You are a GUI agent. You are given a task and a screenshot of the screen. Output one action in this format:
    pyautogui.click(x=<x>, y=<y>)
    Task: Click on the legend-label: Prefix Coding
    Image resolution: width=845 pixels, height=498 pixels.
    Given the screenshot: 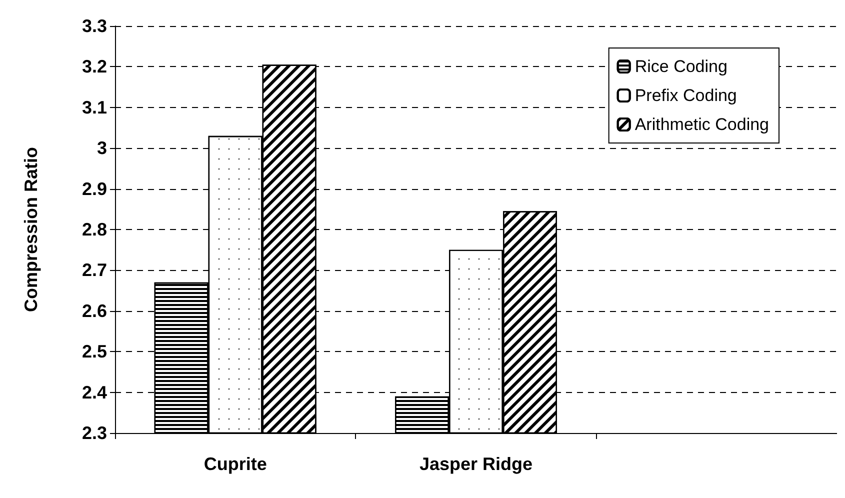 What is the action you would take?
    pyautogui.click(x=685, y=95)
    